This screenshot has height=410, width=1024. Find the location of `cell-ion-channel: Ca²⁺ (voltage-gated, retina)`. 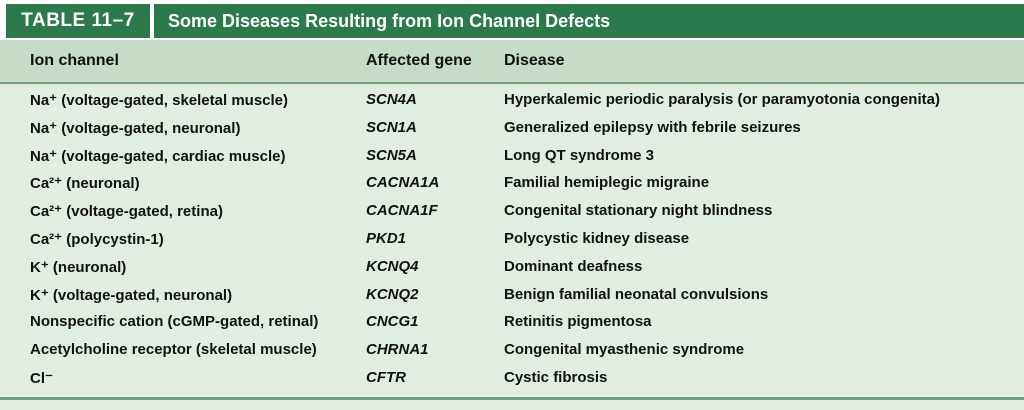

cell-ion-channel: Ca²⁺ (voltage-gated, retina) is located at coordinates (126, 212).